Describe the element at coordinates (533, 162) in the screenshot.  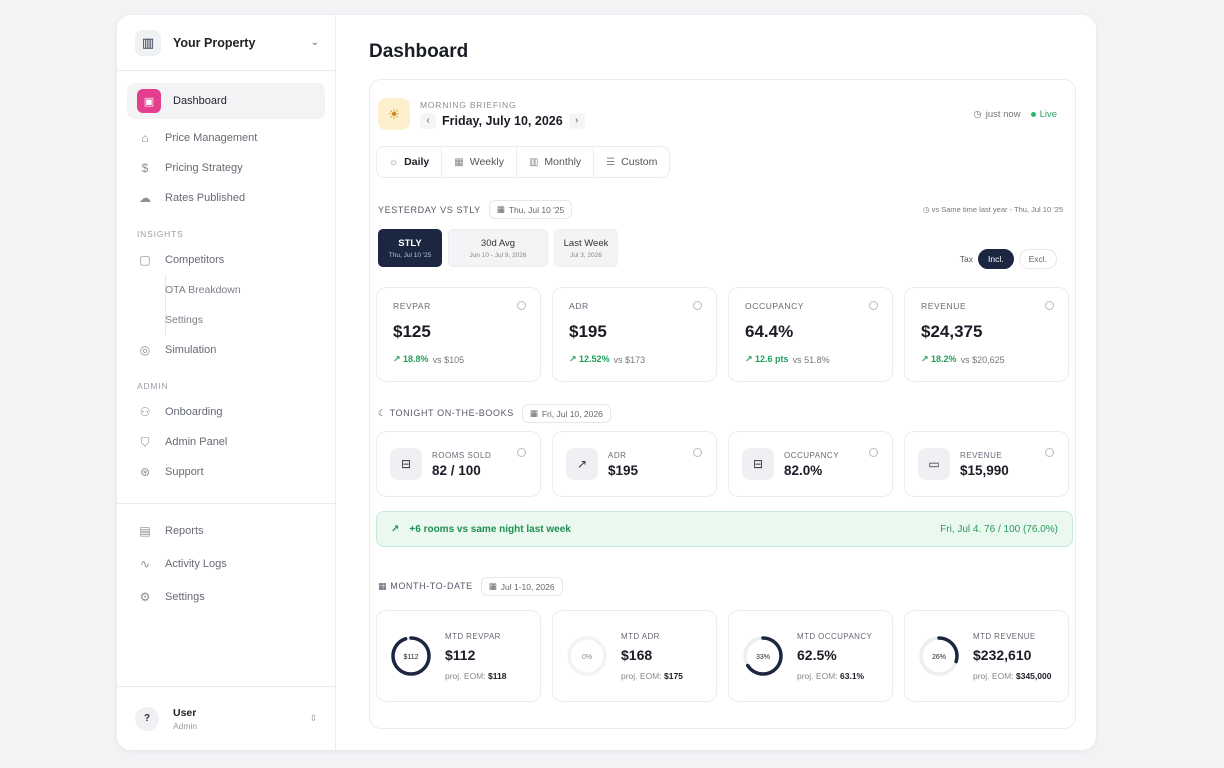
I see `bar-chart-icon: ▥` at that location.